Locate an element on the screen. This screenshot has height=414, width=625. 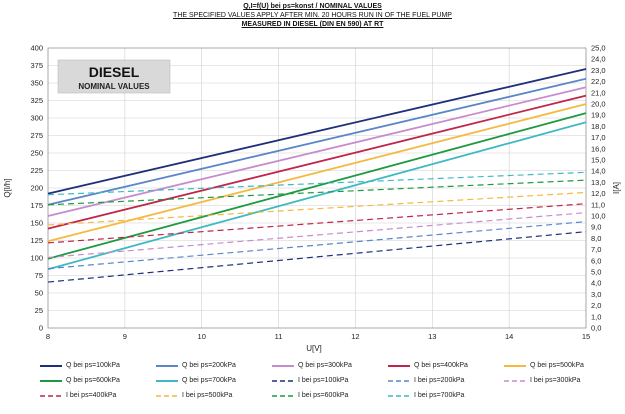
badge-subtitle: NOMINAL VALUES is located at coordinates (114, 86).